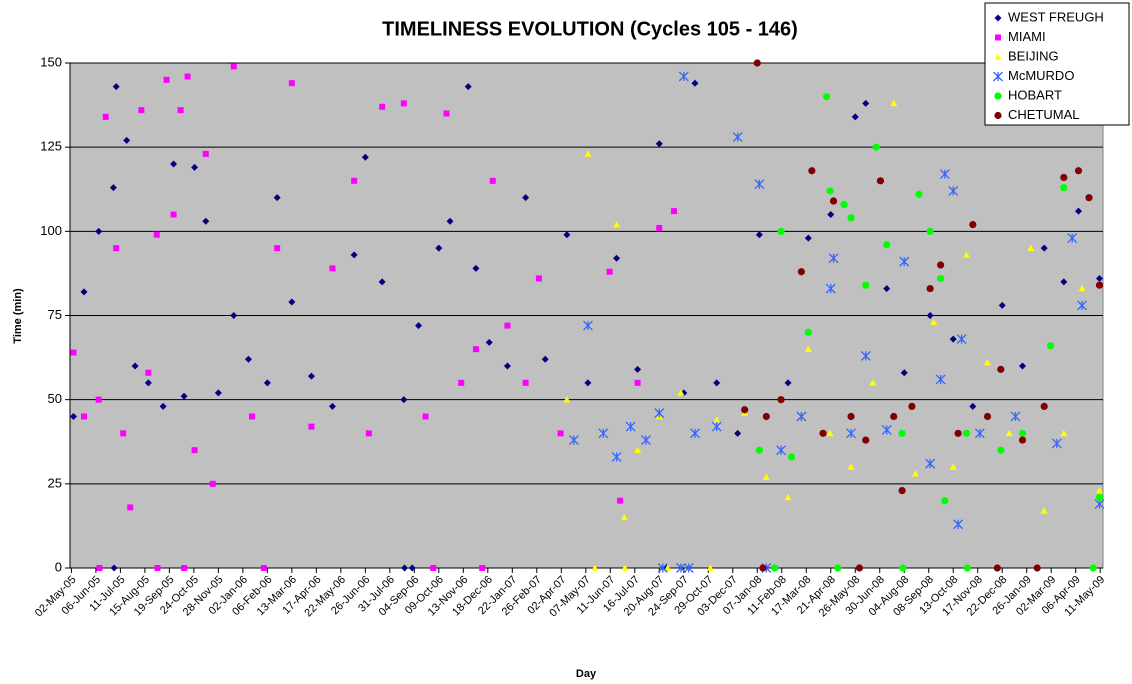  Describe the element at coordinates (590, 29) in the screenshot. I see `chart-title: TIMELINESS EVOLUTION (Cycles 105 - 146)` at that location.